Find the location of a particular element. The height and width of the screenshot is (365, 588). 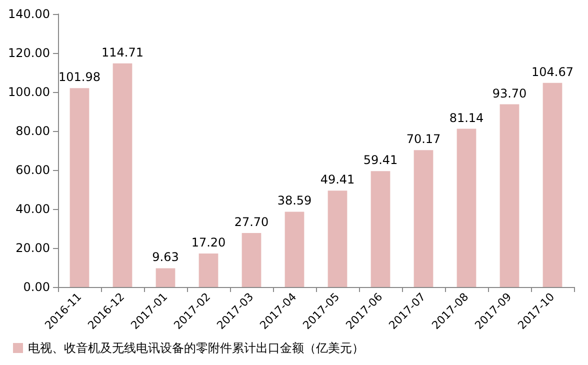

data-label: 38.59 is located at coordinates (294, 201).